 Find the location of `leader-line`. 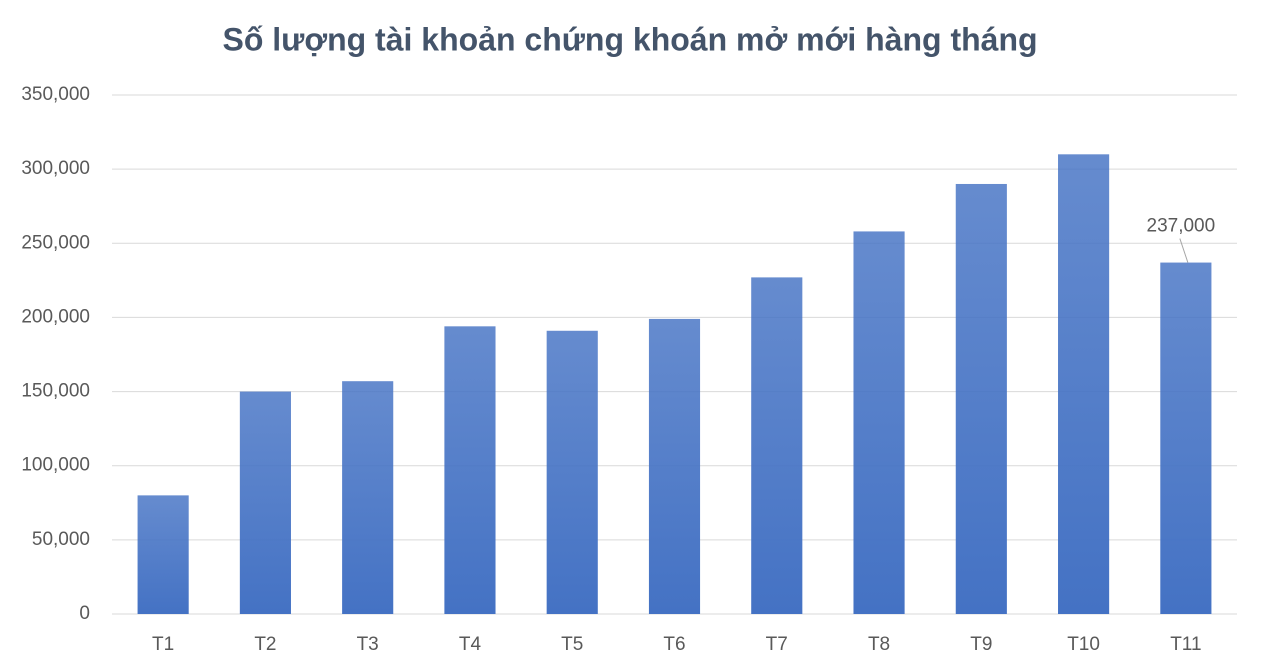

leader-line is located at coordinates (1184, 250).